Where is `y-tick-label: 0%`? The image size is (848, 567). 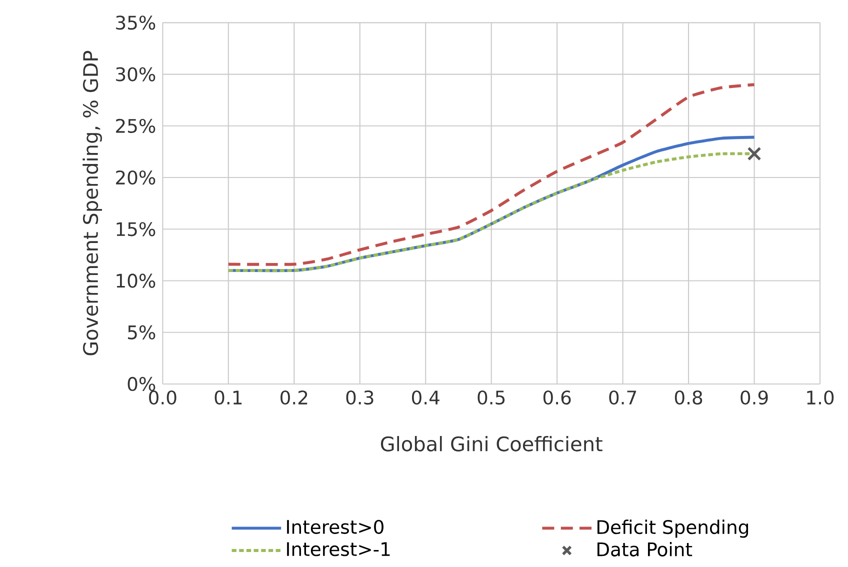
y-tick-label: 0% is located at coordinates (142, 384).